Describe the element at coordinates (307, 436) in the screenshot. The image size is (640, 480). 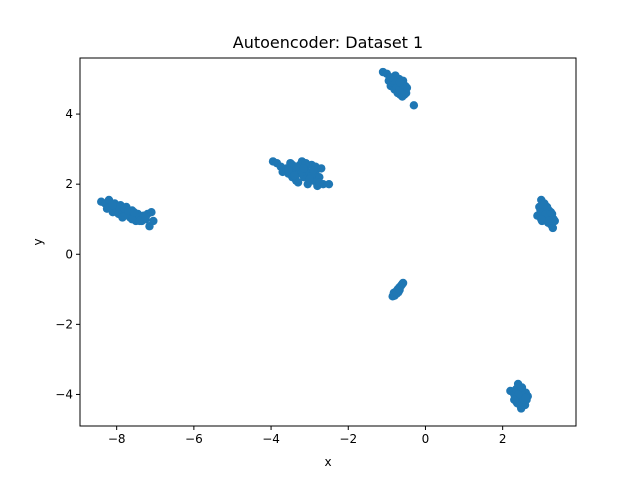
I see `x-axis-ticks: −8 −6 −4 −2 0 2` at that location.